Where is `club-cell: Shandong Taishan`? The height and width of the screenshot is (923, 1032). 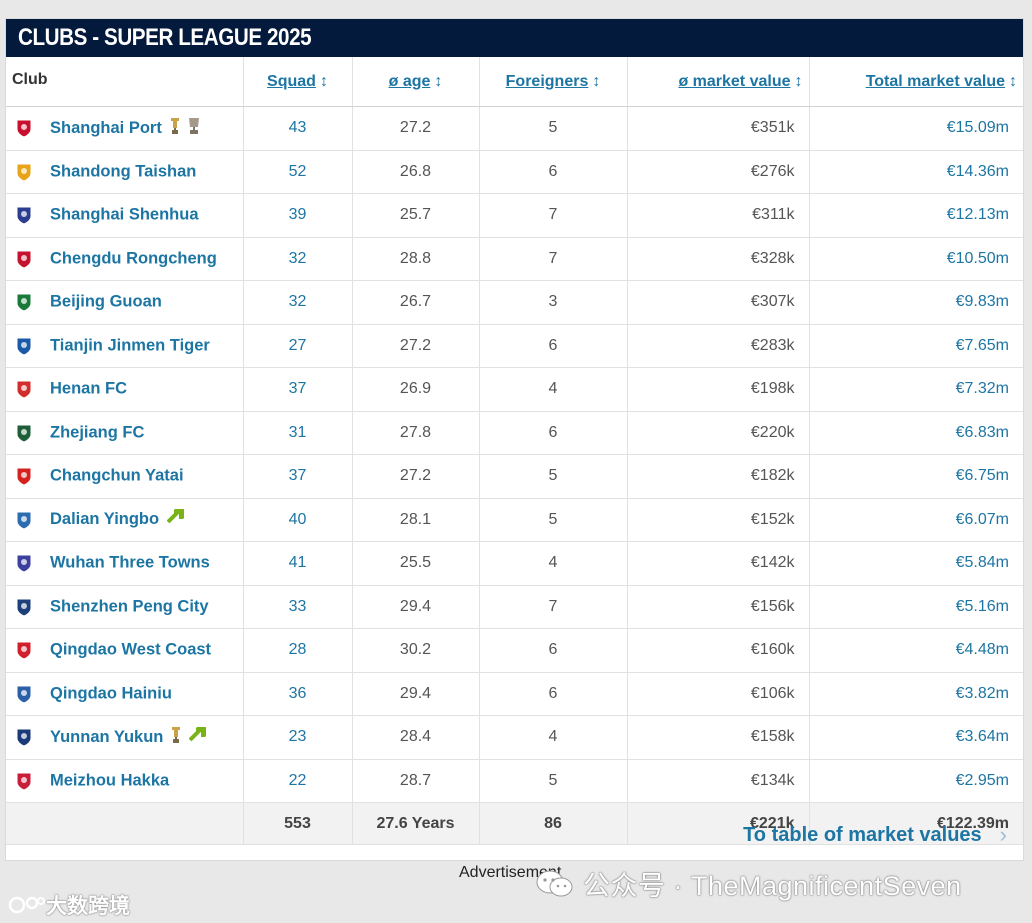
club-cell: Shandong Taishan is located at coordinates (124, 172).